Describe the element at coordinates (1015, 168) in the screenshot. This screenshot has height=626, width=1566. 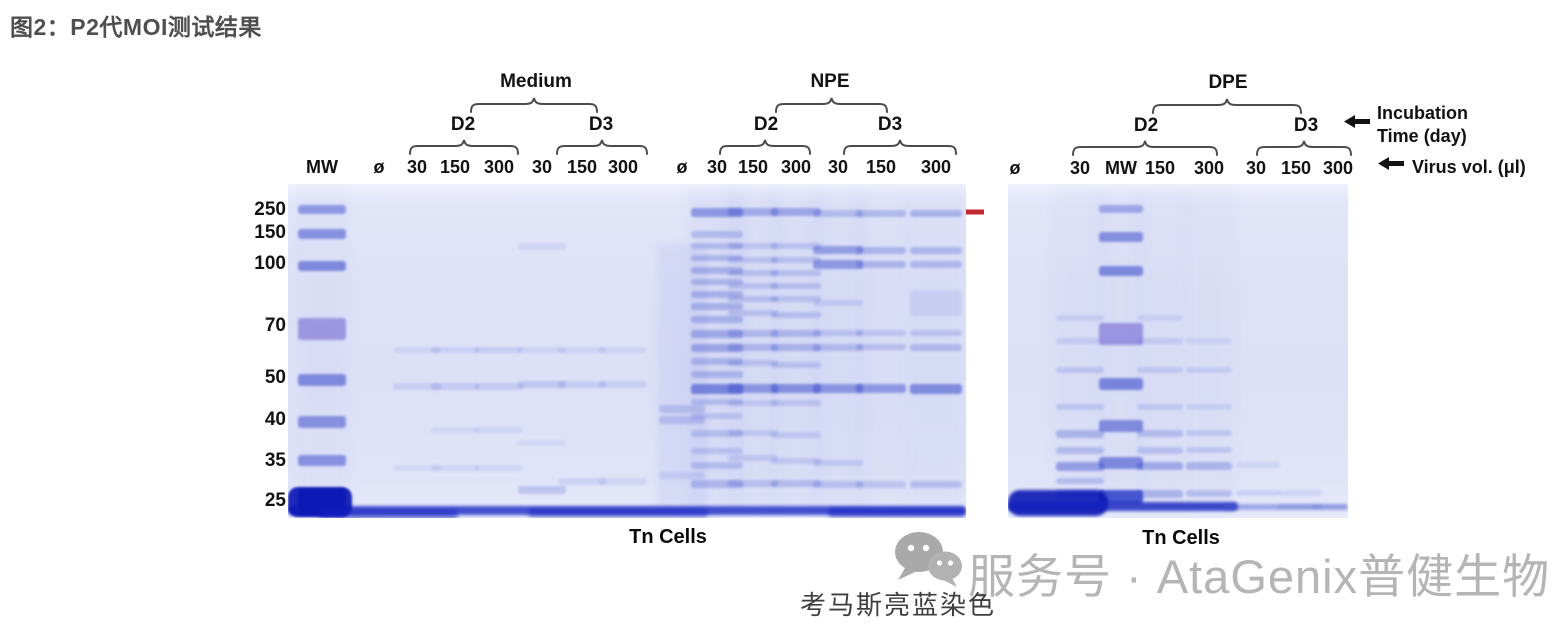
I see `lane-label: ø` at that location.